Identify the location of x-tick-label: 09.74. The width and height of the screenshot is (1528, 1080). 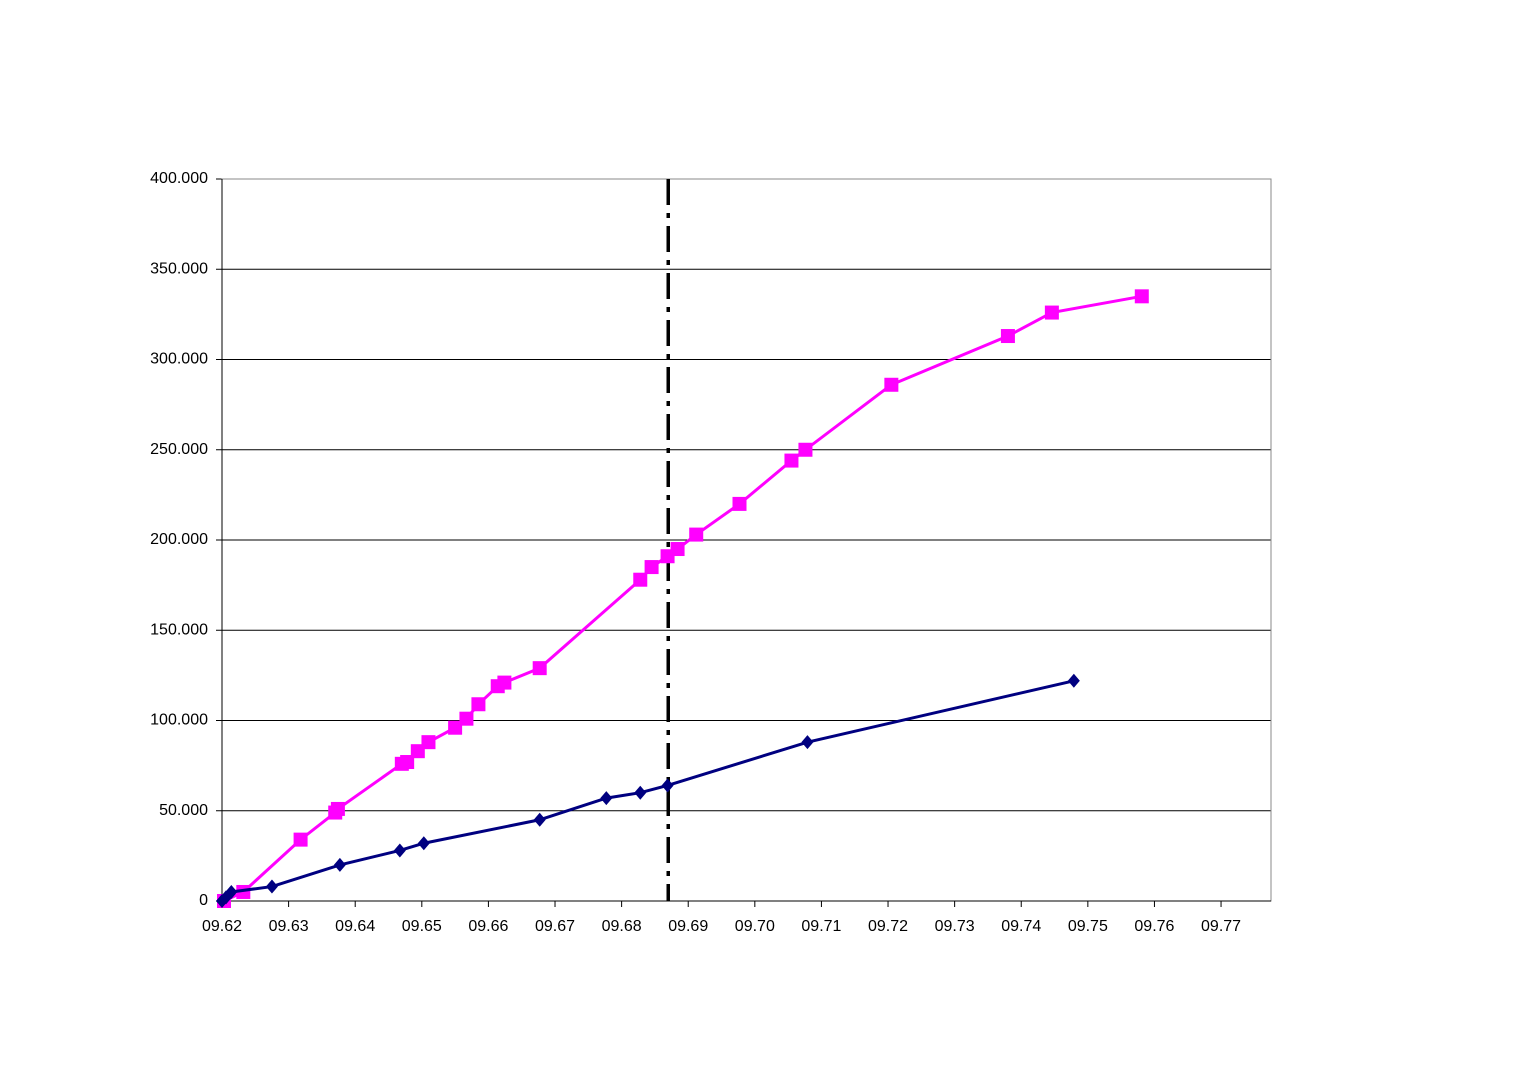
(1021, 926).